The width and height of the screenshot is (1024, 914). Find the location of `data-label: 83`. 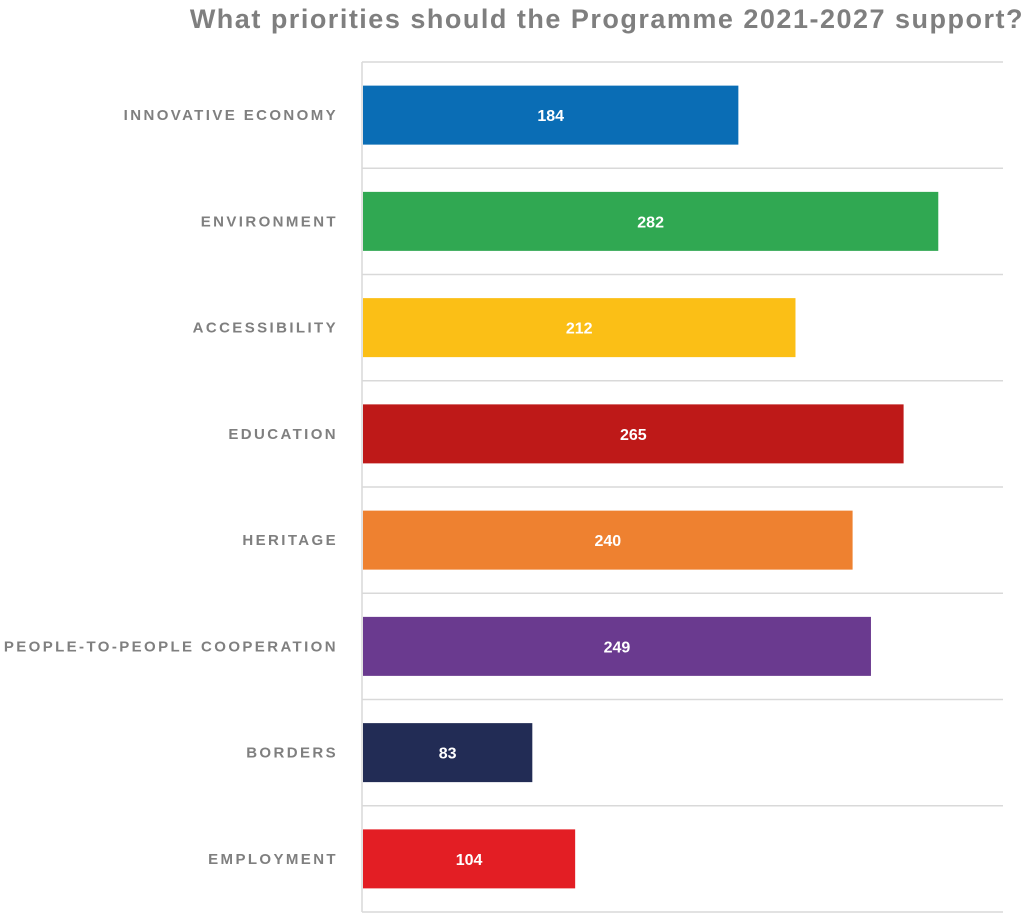

data-label: 83 is located at coordinates (448, 754).